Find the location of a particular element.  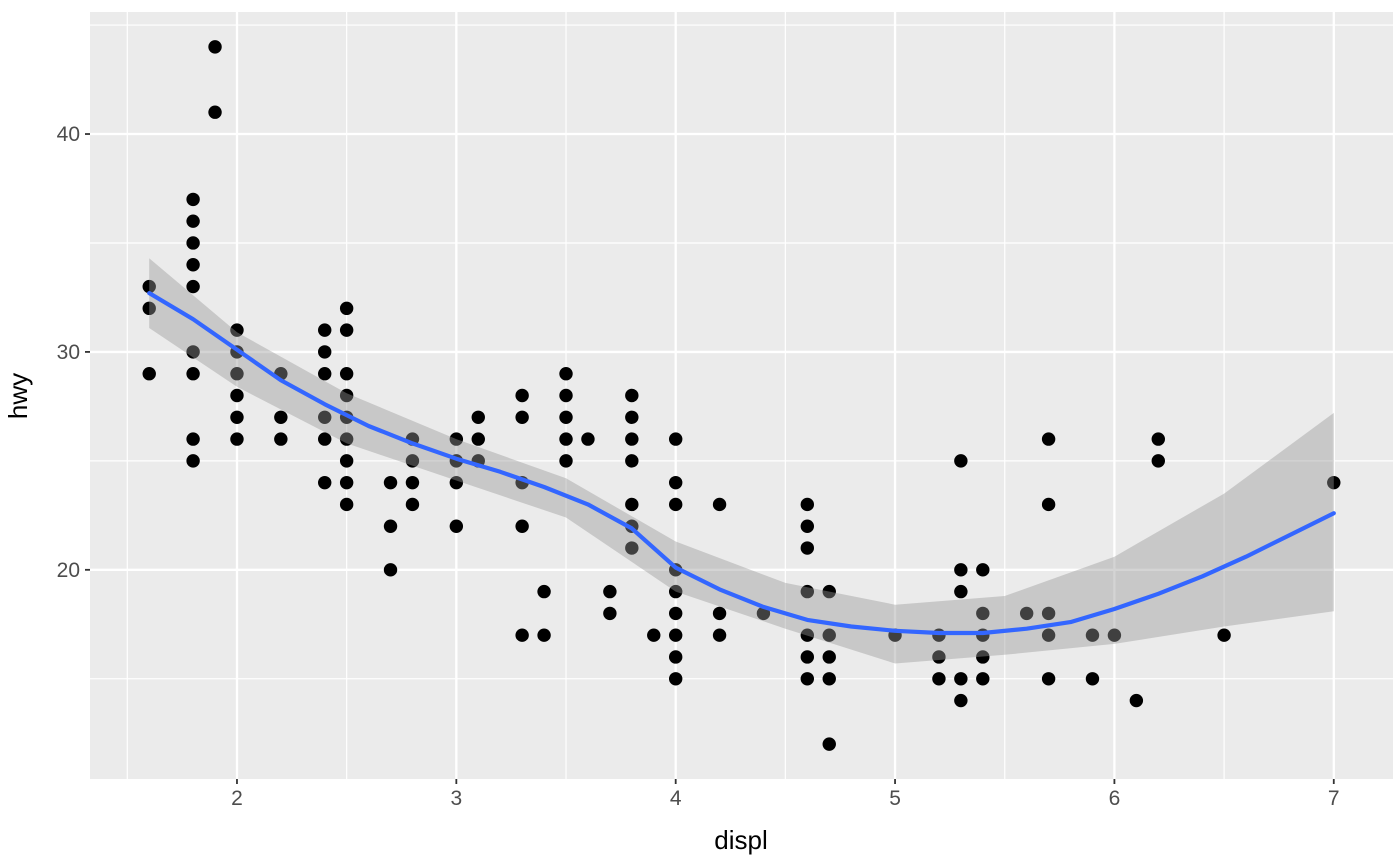

y-axis-title: hwy is located at coordinates (18, 396).